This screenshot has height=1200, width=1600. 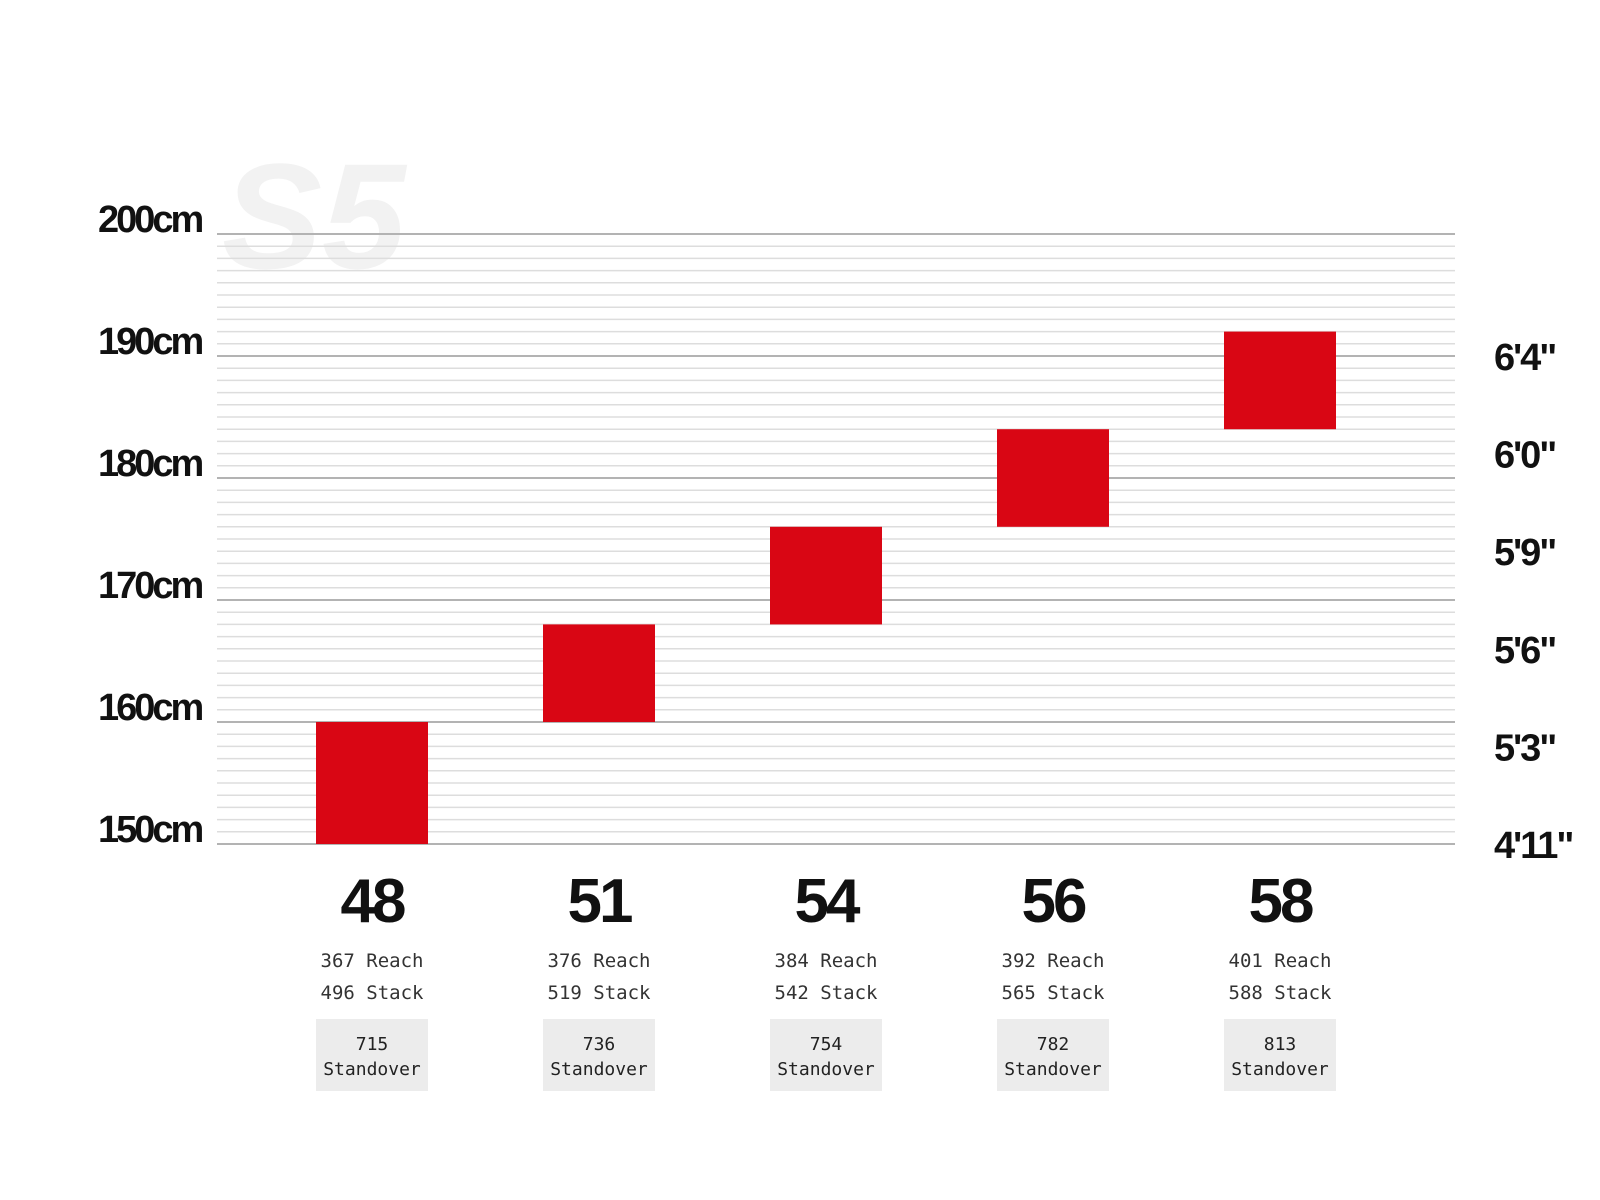 What do you see at coordinates (826, 1044) in the screenshot?
I see `standover-value: 754` at bounding box center [826, 1044].